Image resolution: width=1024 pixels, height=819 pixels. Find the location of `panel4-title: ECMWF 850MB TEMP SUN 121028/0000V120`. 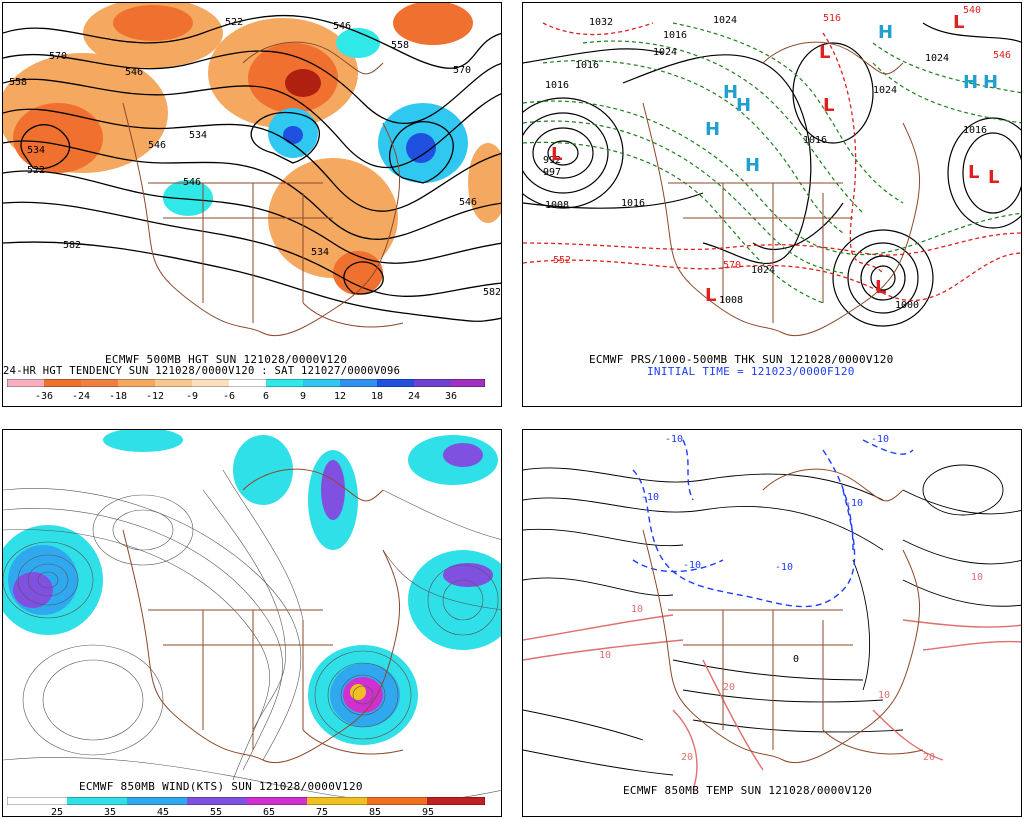

panel4-title: ECMWF 850MB TEMP SUN 121028/0000V120 is located at coordinates (748, 790).